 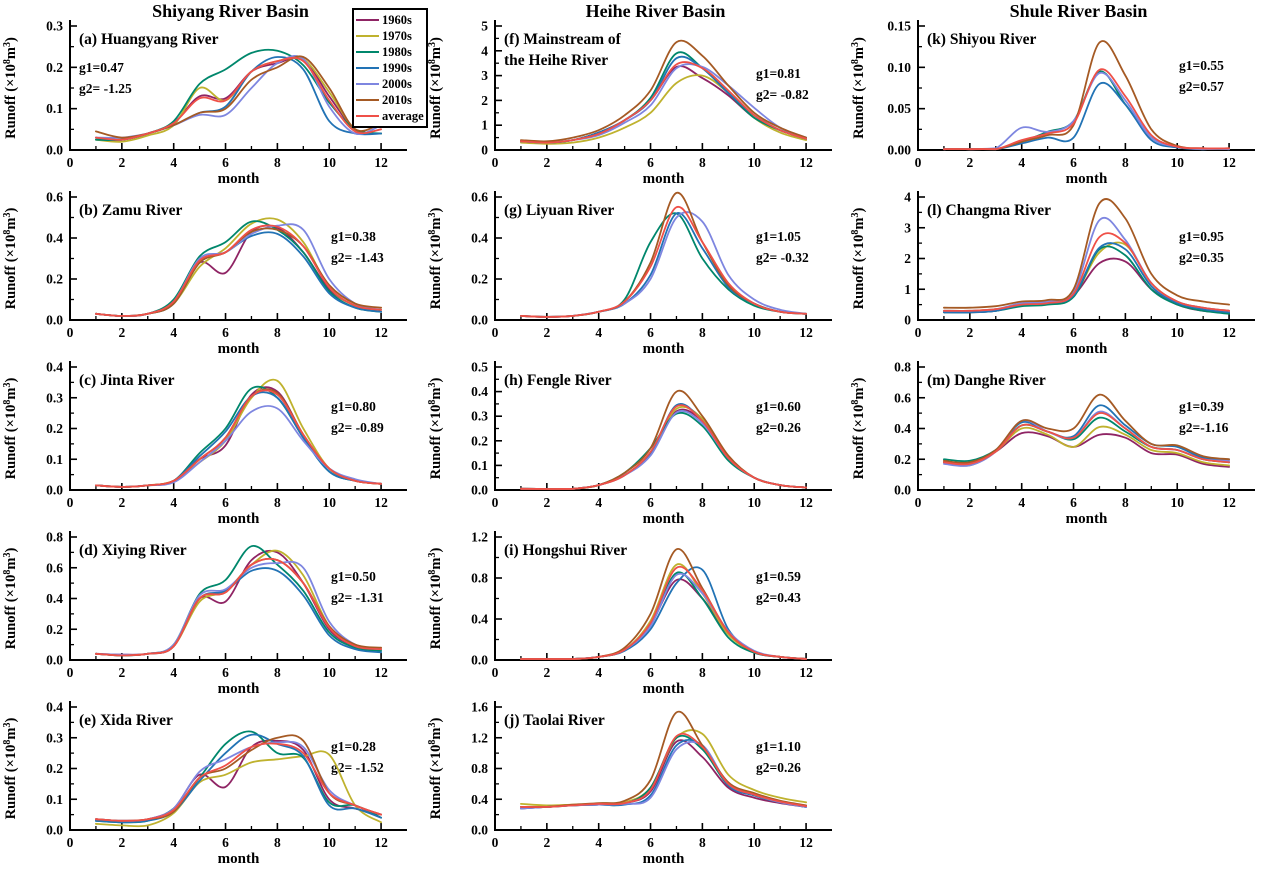 What do you see at coordinates (353, 576) in the screenshot?
I see `annotation-g1: g1=0.50` at bounding box center [353, 576].